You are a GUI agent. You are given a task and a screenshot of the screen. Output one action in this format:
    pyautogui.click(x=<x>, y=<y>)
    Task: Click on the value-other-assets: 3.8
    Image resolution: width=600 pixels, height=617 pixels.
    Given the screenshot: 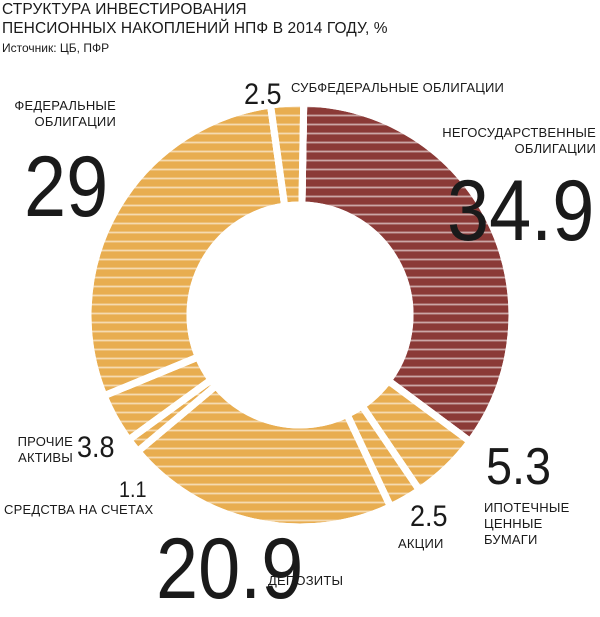 What is the action you would take?
    pyautogui.click(x=96, y=447)
    